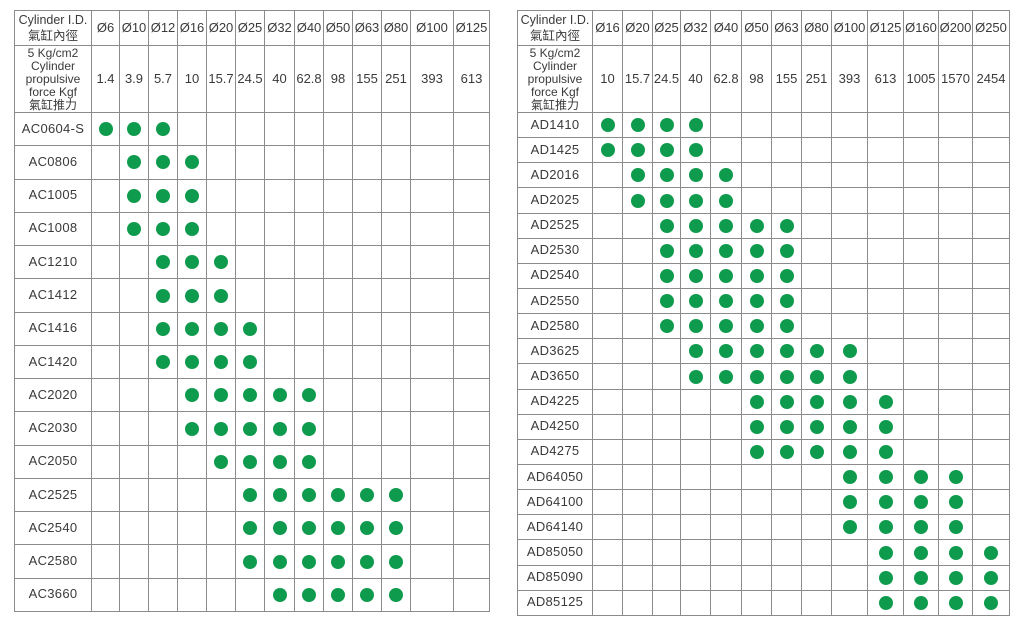 The image size is (1018, 624). What do you see at coordinates (52, 104) in the screenshot?
I see `force-header-line: 氣缸推力` at bounding box center [52, 104].